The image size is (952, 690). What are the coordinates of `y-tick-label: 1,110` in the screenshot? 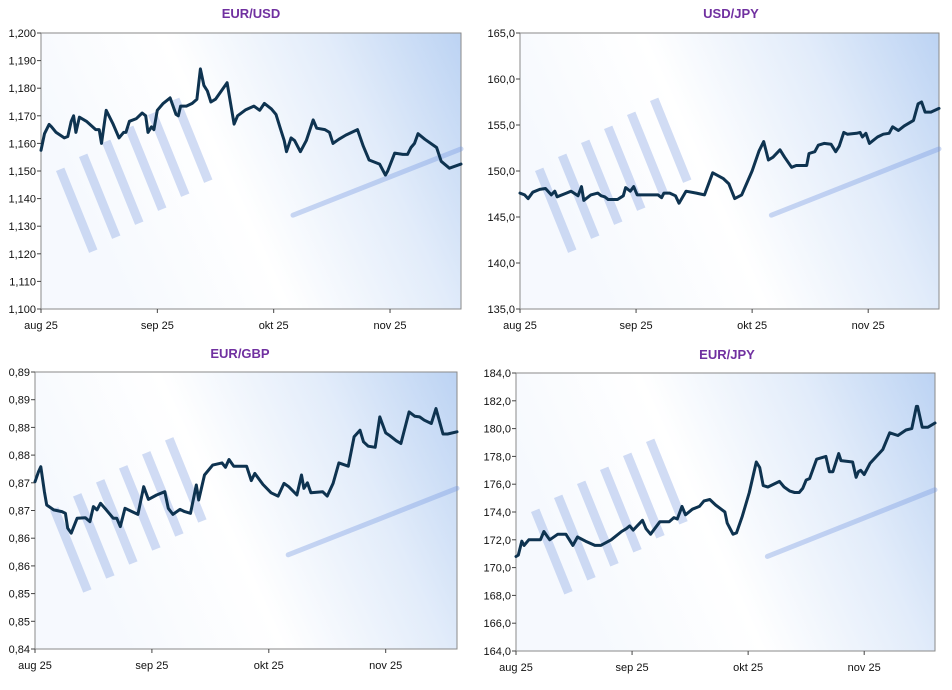 It's located at (22, 282).